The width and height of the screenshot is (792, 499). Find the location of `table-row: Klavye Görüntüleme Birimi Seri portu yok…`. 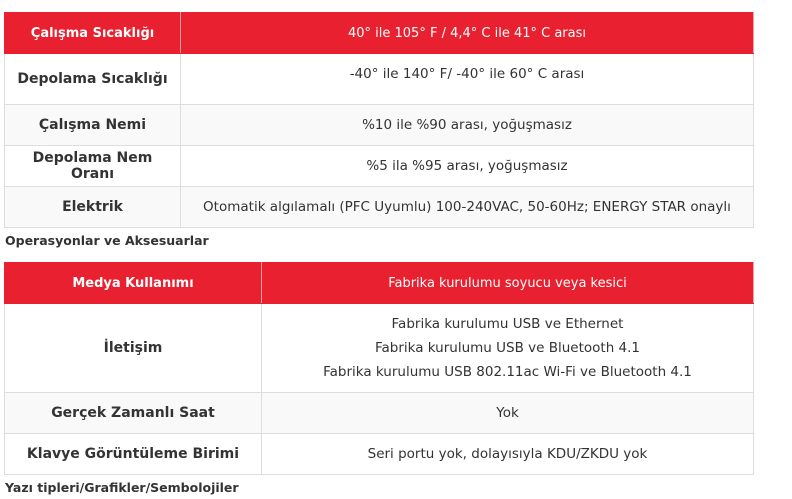

table-row: Klavye Görüntüleme Birimi Seri portu yok… is located at coordinates (379, 454).